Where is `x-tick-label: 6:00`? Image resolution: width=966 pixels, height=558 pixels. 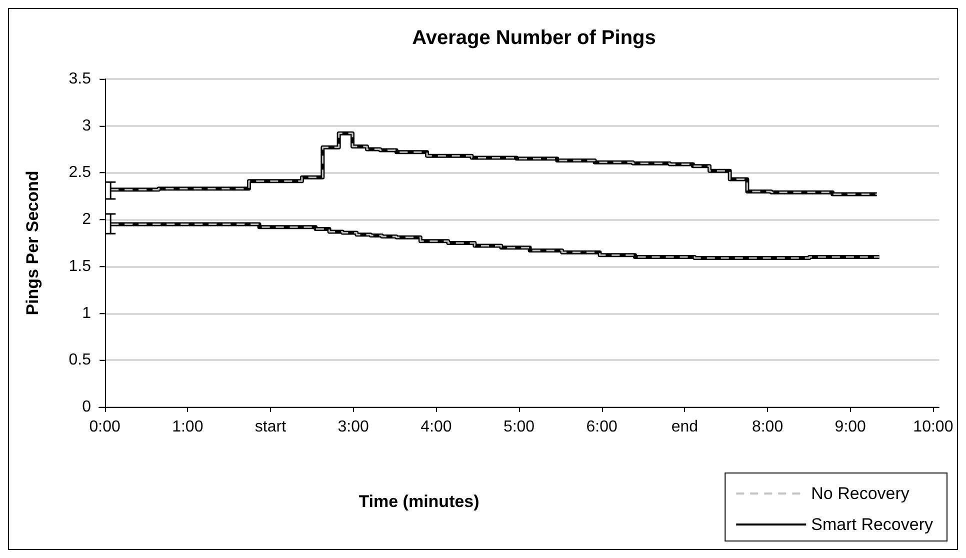 x-tick-label: 6:00 is located at coordinates (602, 427).